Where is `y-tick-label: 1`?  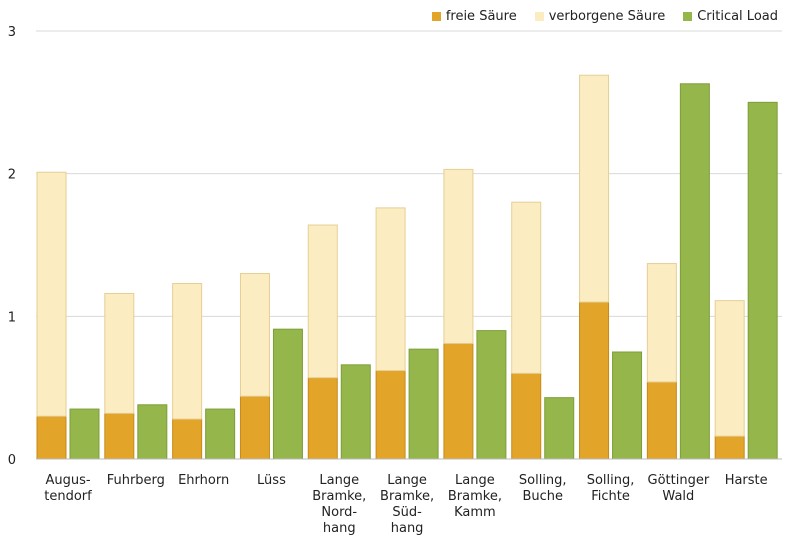
y-tick-label: 1 is located at coordinates (12, 317).